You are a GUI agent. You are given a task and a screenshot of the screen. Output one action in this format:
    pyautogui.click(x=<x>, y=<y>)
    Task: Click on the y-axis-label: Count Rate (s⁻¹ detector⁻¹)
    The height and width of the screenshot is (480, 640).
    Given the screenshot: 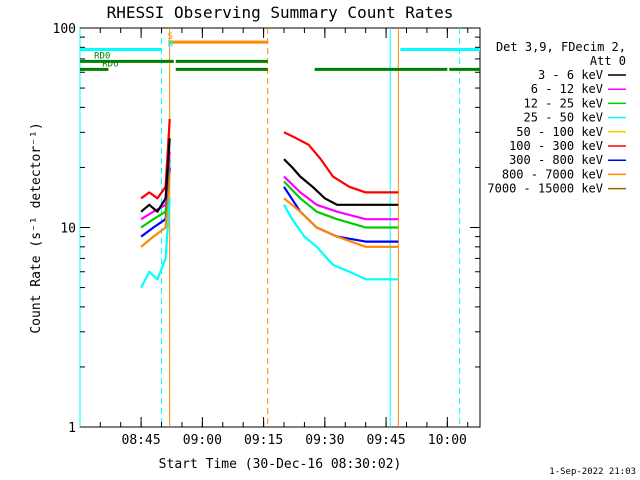 What is the action you would take?
    pyautogui.click(x=36, y=227)
    